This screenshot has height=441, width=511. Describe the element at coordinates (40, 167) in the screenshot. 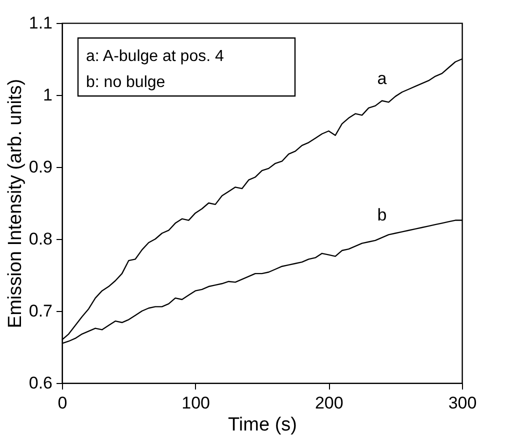

I see `y-tick-label: 0.9` at that location.